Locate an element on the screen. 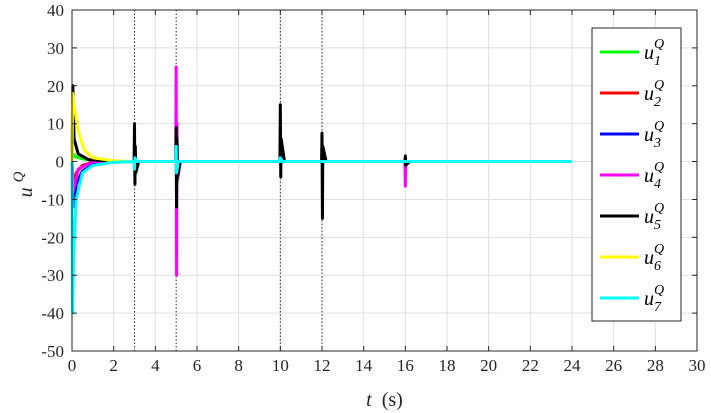 This screenshot has height=413, width=711. legend-entry-5: u5 Q is located at coordinates (654, 217).